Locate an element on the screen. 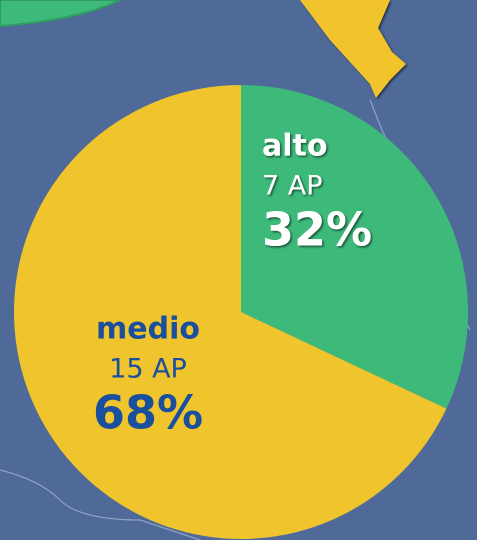 Image resolution: width=477 pixels, height=540 pixels. category-label: medio is located at coordinates (148, 329).